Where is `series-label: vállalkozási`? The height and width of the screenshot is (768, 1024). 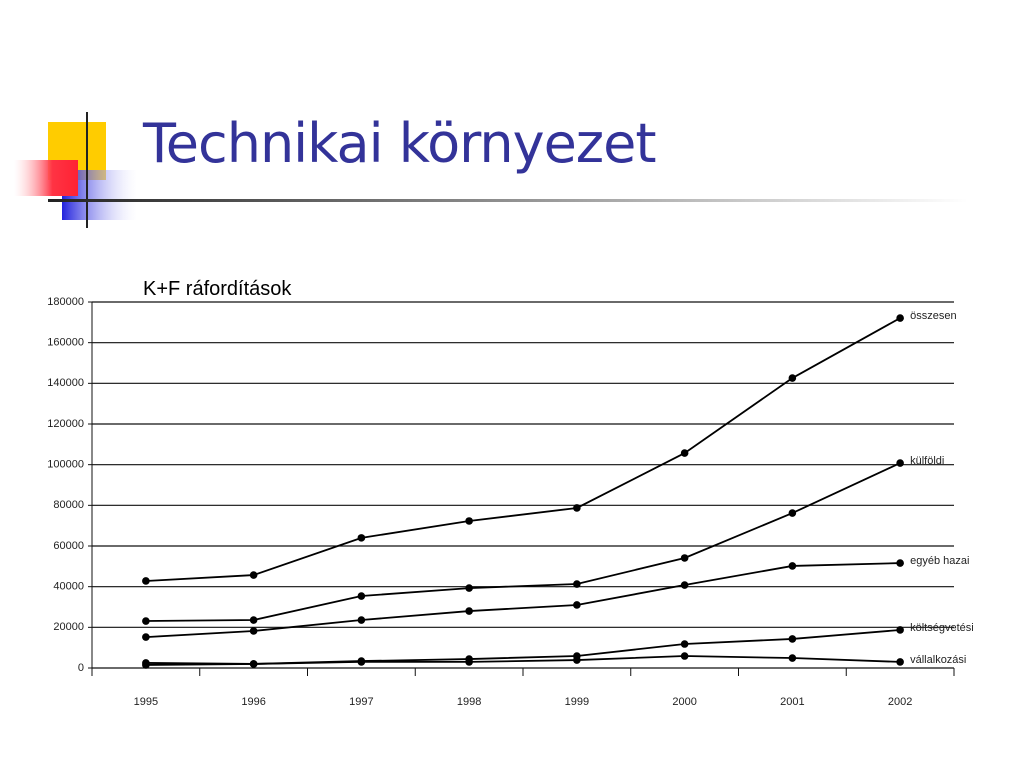 series-label: vállalkozási is located at coordinates (938, 660).